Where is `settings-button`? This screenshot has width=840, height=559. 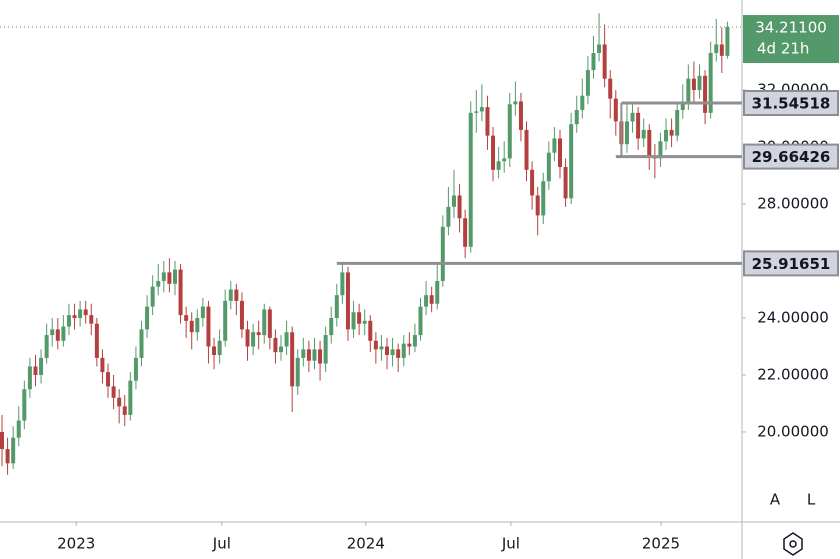
settings-button is located at coordinates (793, 544).